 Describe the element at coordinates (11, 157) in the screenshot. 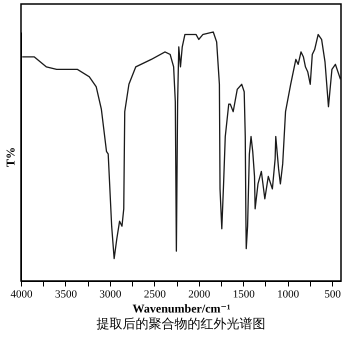

I see `y-axis-title: T%` at that location.